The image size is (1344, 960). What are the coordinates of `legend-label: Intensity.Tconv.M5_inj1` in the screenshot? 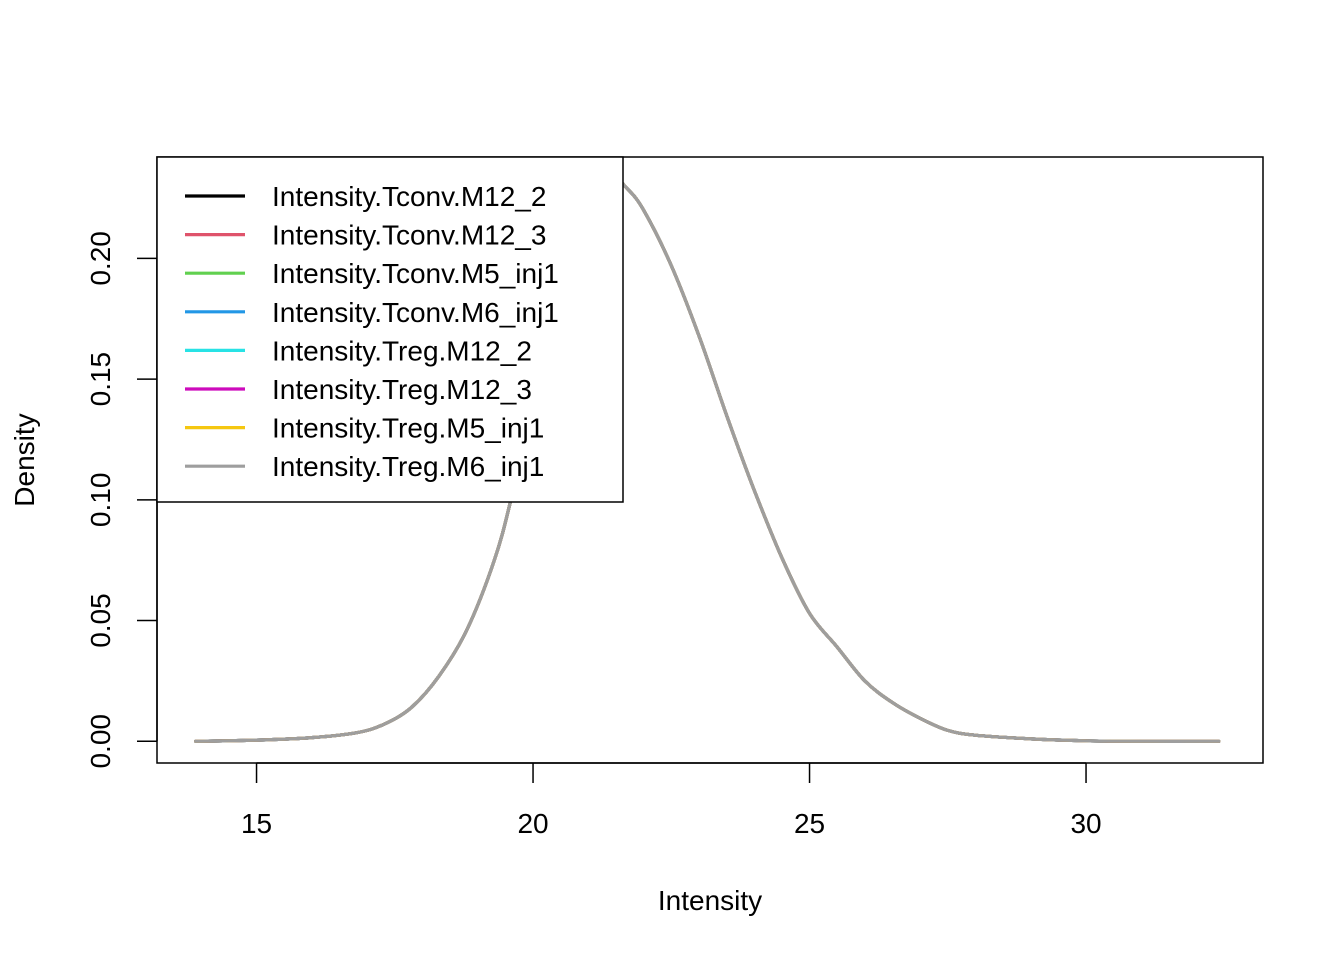 It's located at (415, 273).